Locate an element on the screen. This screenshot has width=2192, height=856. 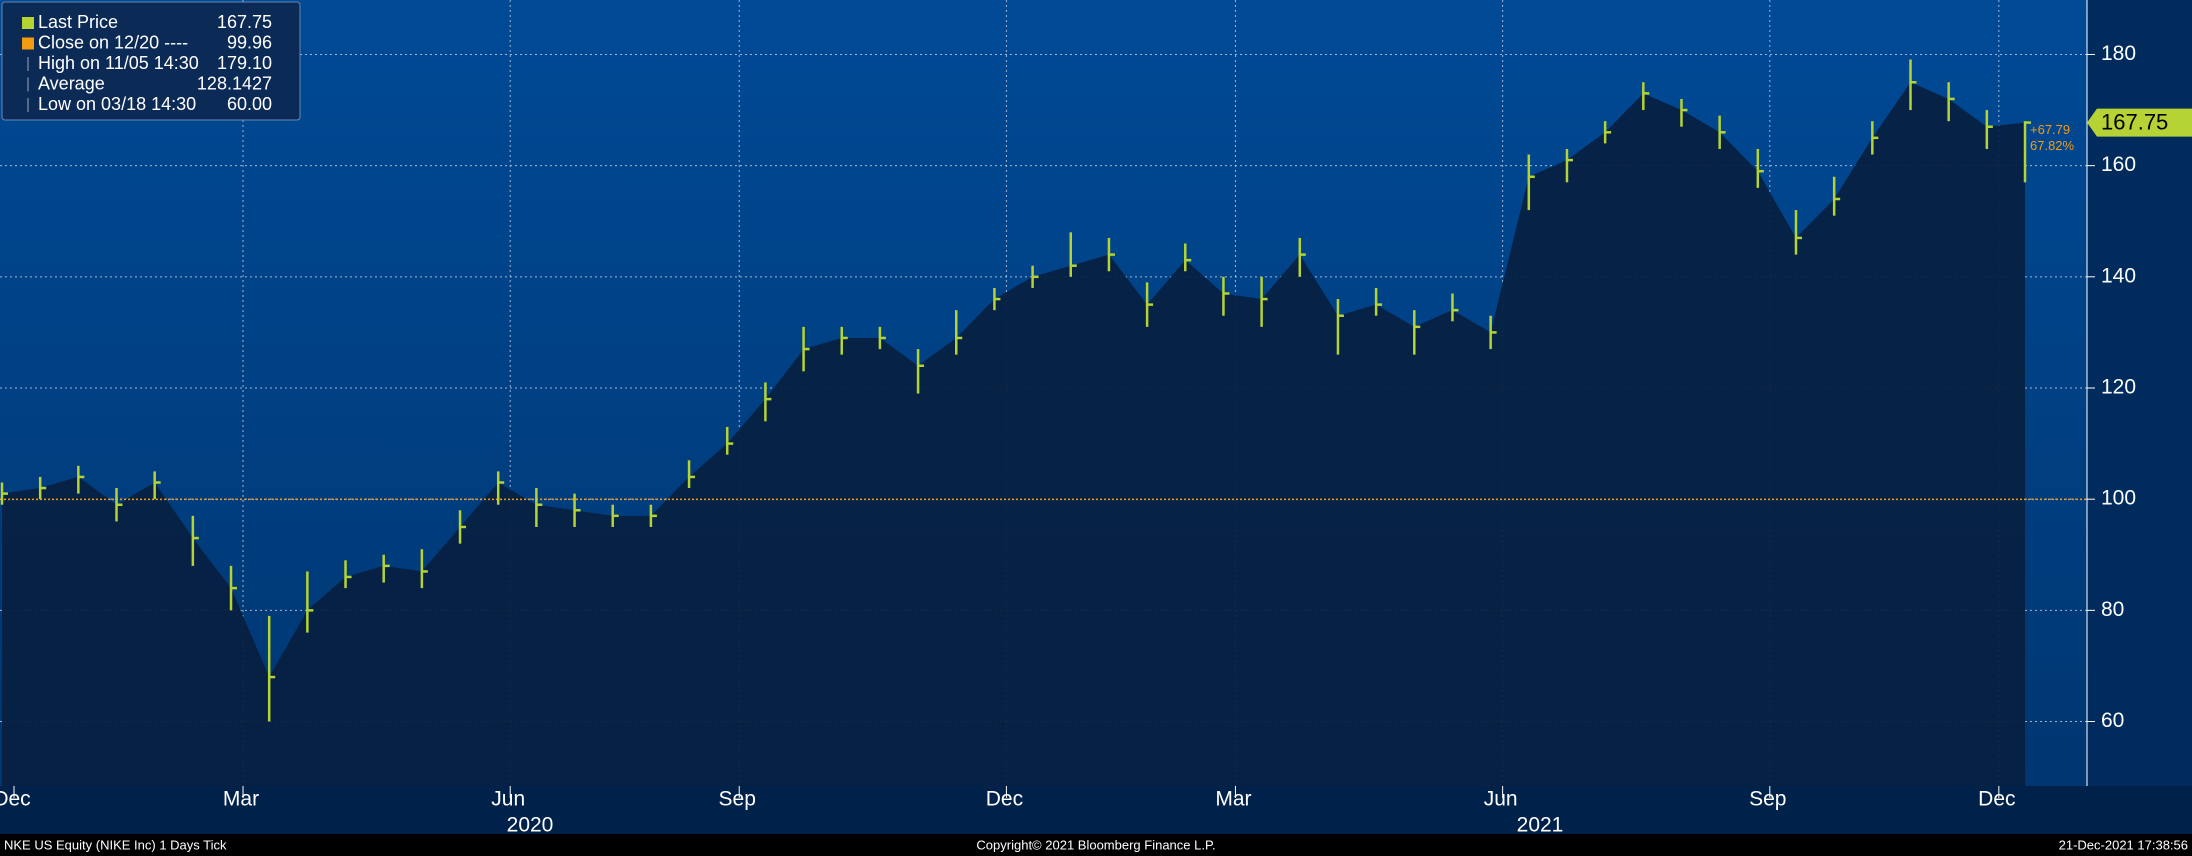
legend-box is located at coordinates (151, 61).